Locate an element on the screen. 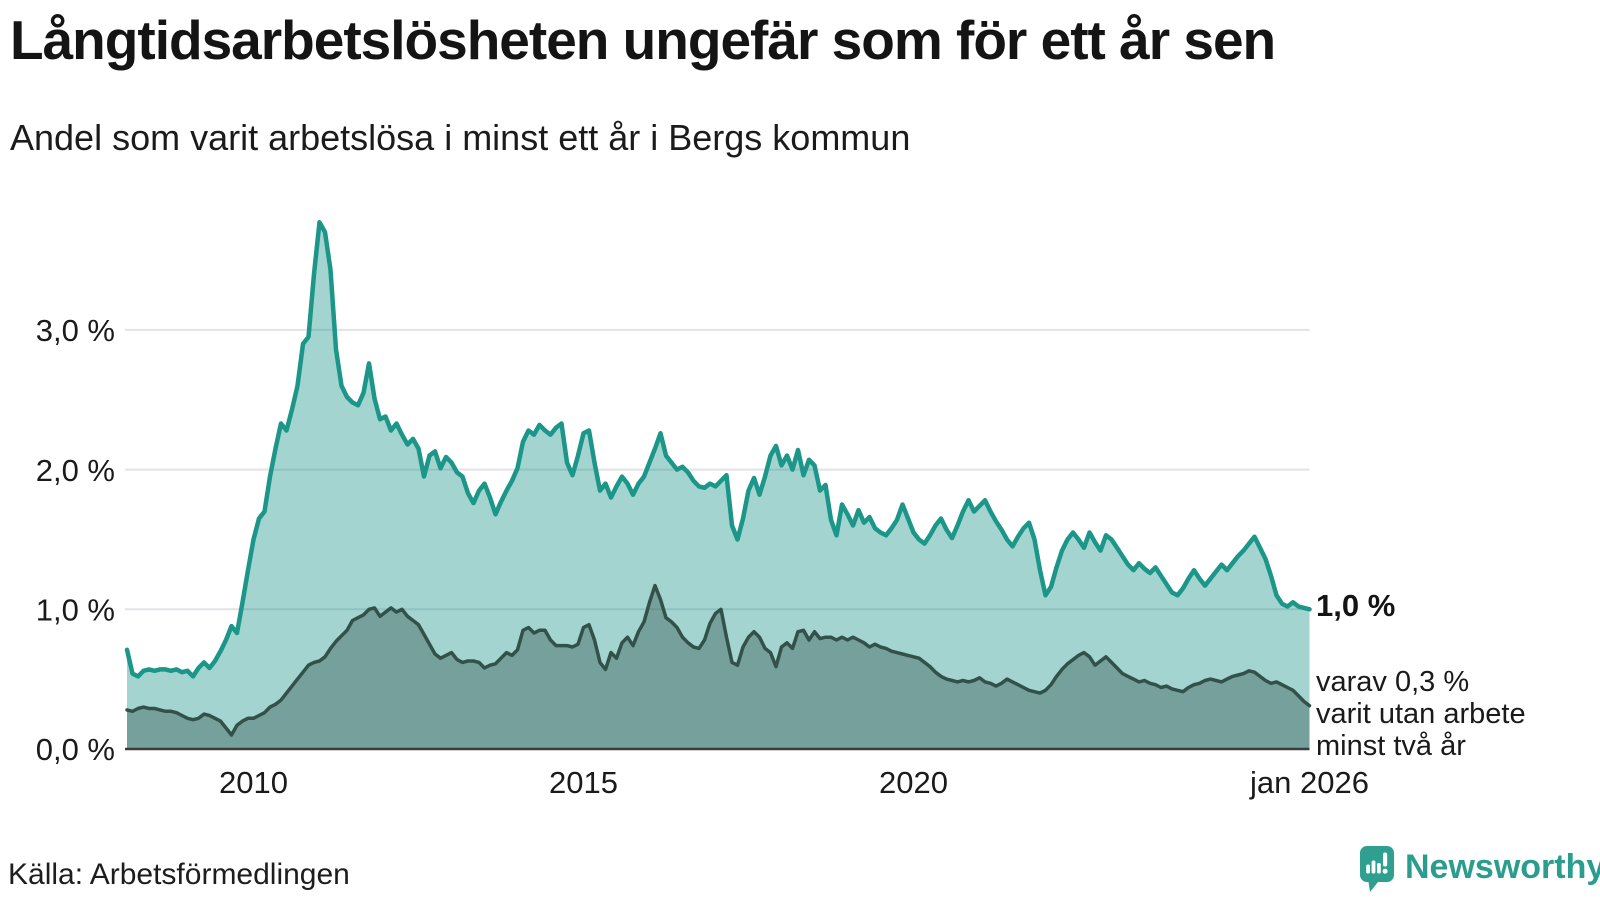 Image resolution: width=1600 pixels, height=900 pixels. secondary-annotation-line-2: varit utan arbete is located at coordinates (1421, 714).